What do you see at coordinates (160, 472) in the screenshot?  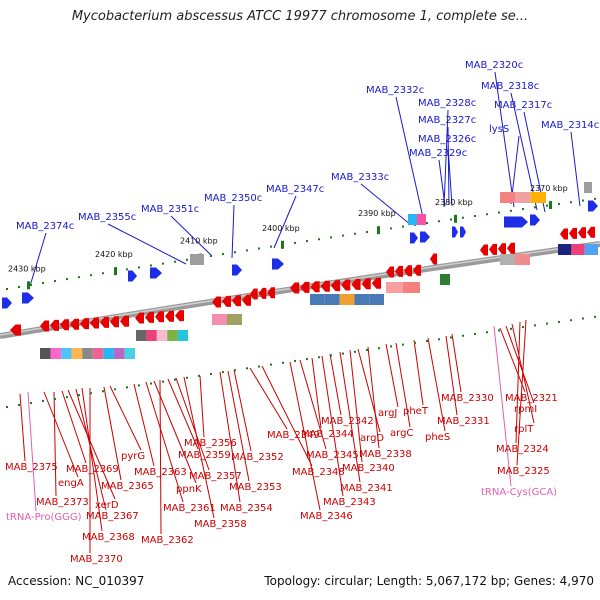 I see `reverse-gene-label: MAB_2363` at bounding box center [160, 472].